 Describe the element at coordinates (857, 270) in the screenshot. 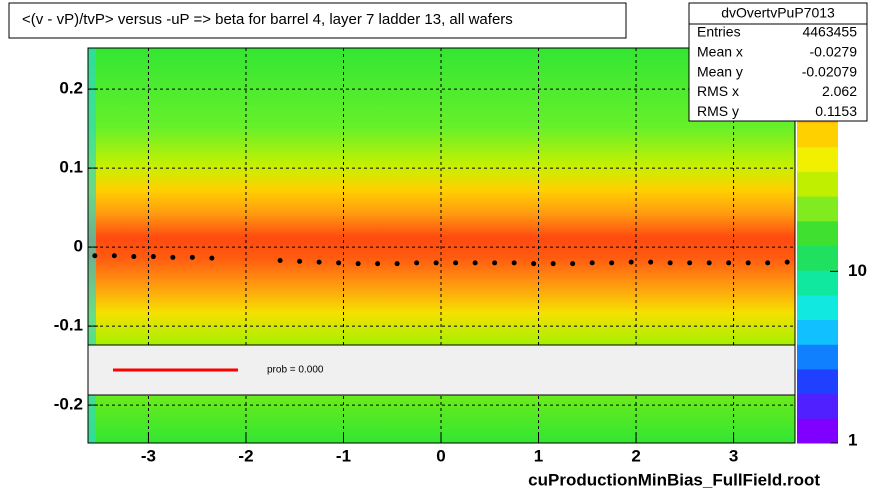

I see `z-tick-label: 10` at that location.